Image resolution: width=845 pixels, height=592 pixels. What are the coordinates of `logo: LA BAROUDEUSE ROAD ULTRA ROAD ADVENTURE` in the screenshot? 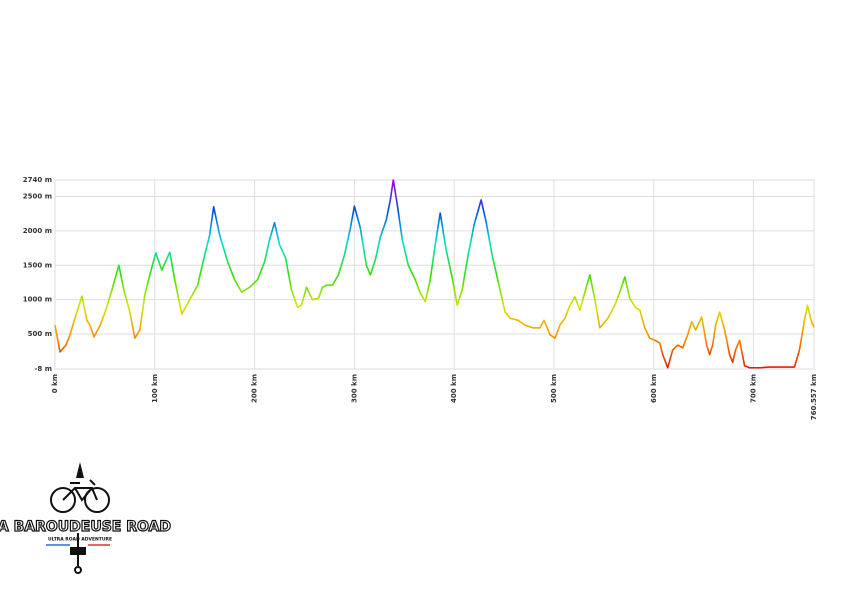 It's located at (86, 518).